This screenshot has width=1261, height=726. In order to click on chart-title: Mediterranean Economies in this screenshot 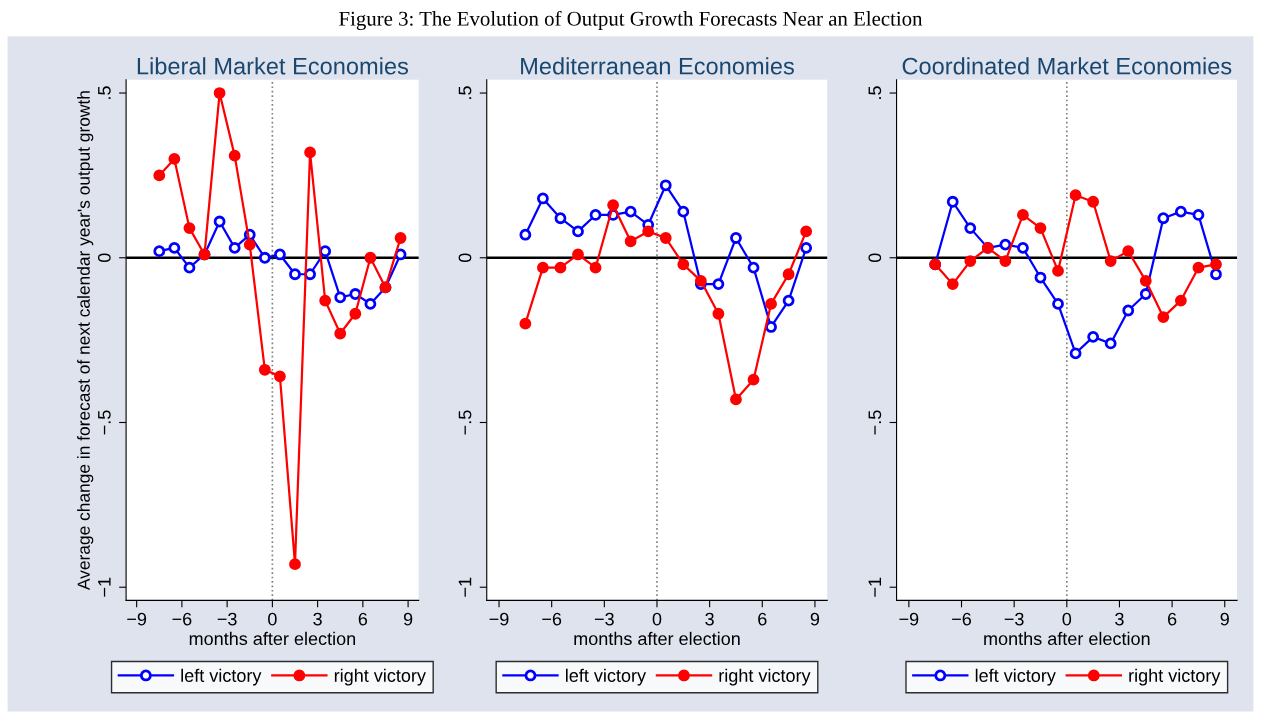, I will do `click(657, 66)`.